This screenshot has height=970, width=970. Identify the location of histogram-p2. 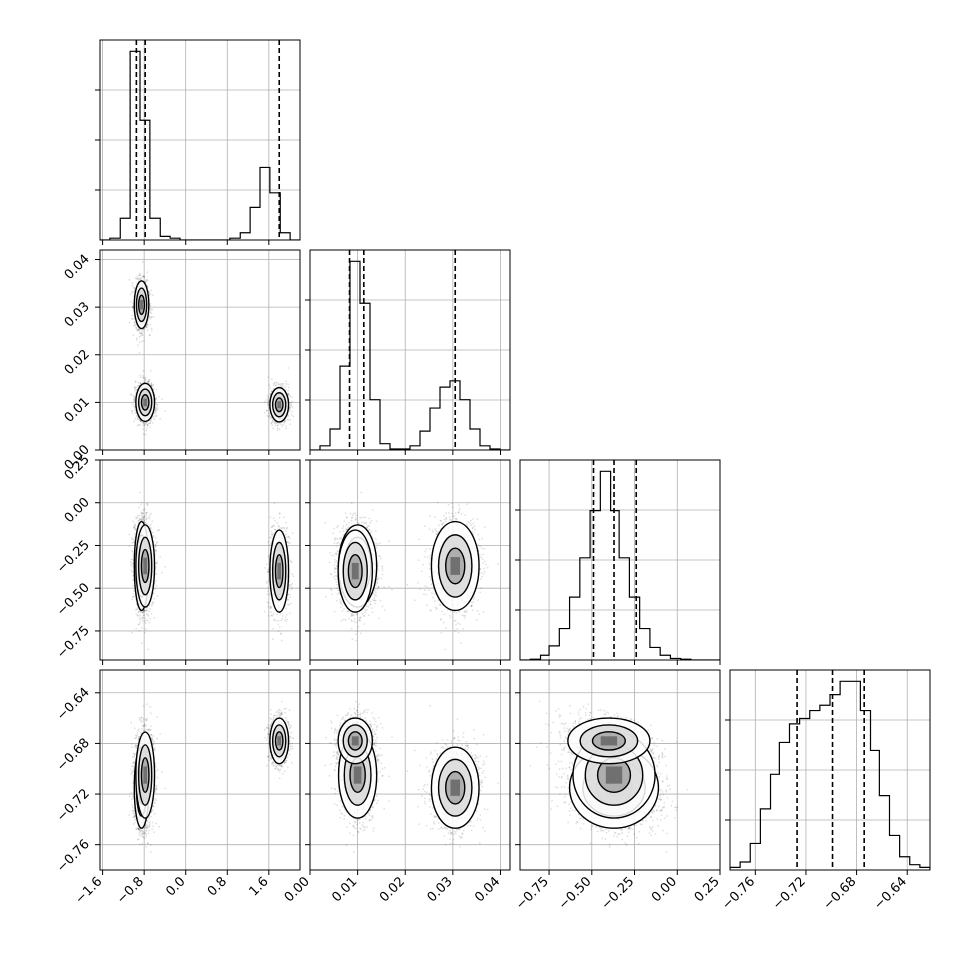
(410, 355).